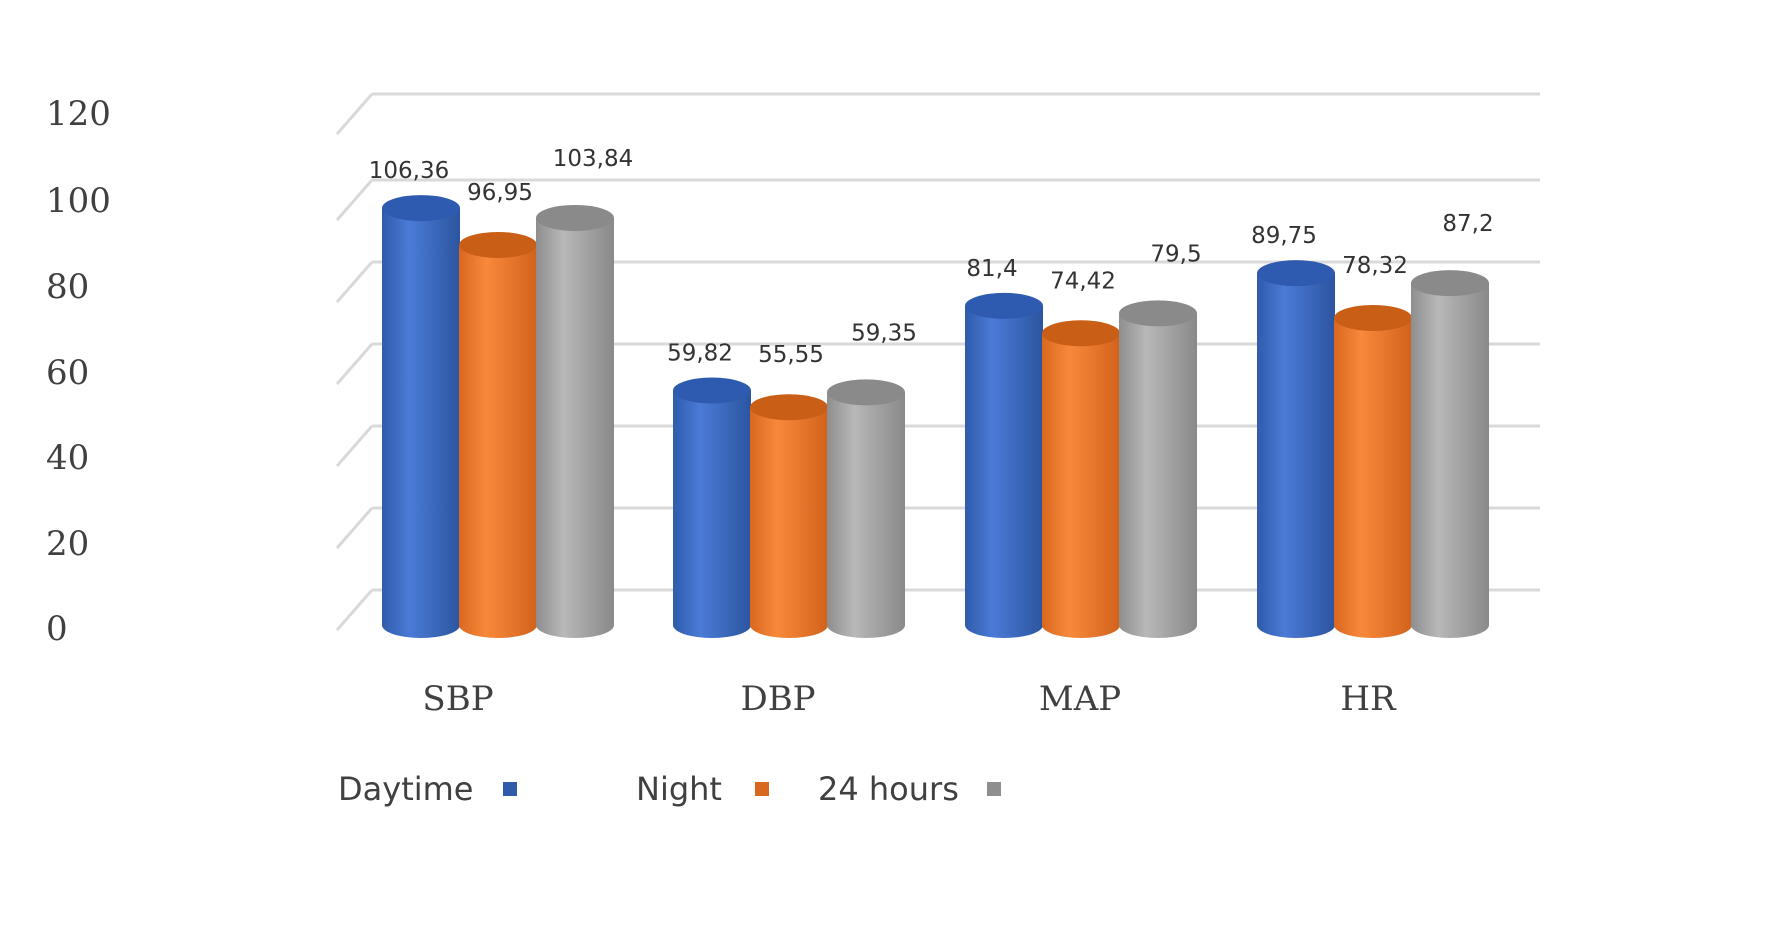 Image resolution: width=1772 pixels, height=934 pixels. What do you see at coordinates (593, 159) in the screenshot?
I see `data-label: 103,84` at bounding box center [593, 159].